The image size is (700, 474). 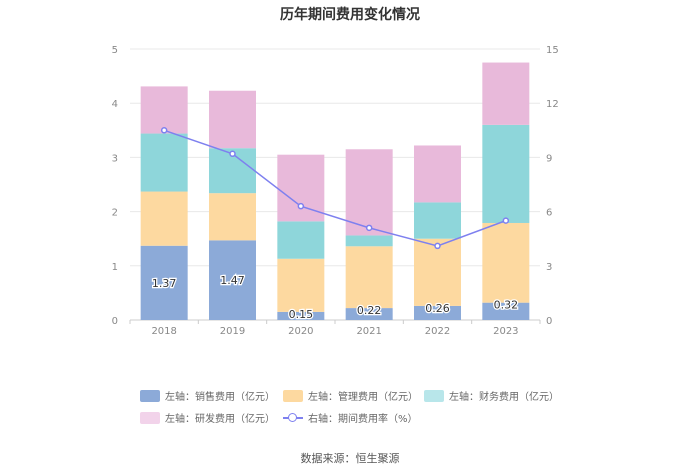 I want to click on bar-data-label: 0.22, so click(x=369, y=310).